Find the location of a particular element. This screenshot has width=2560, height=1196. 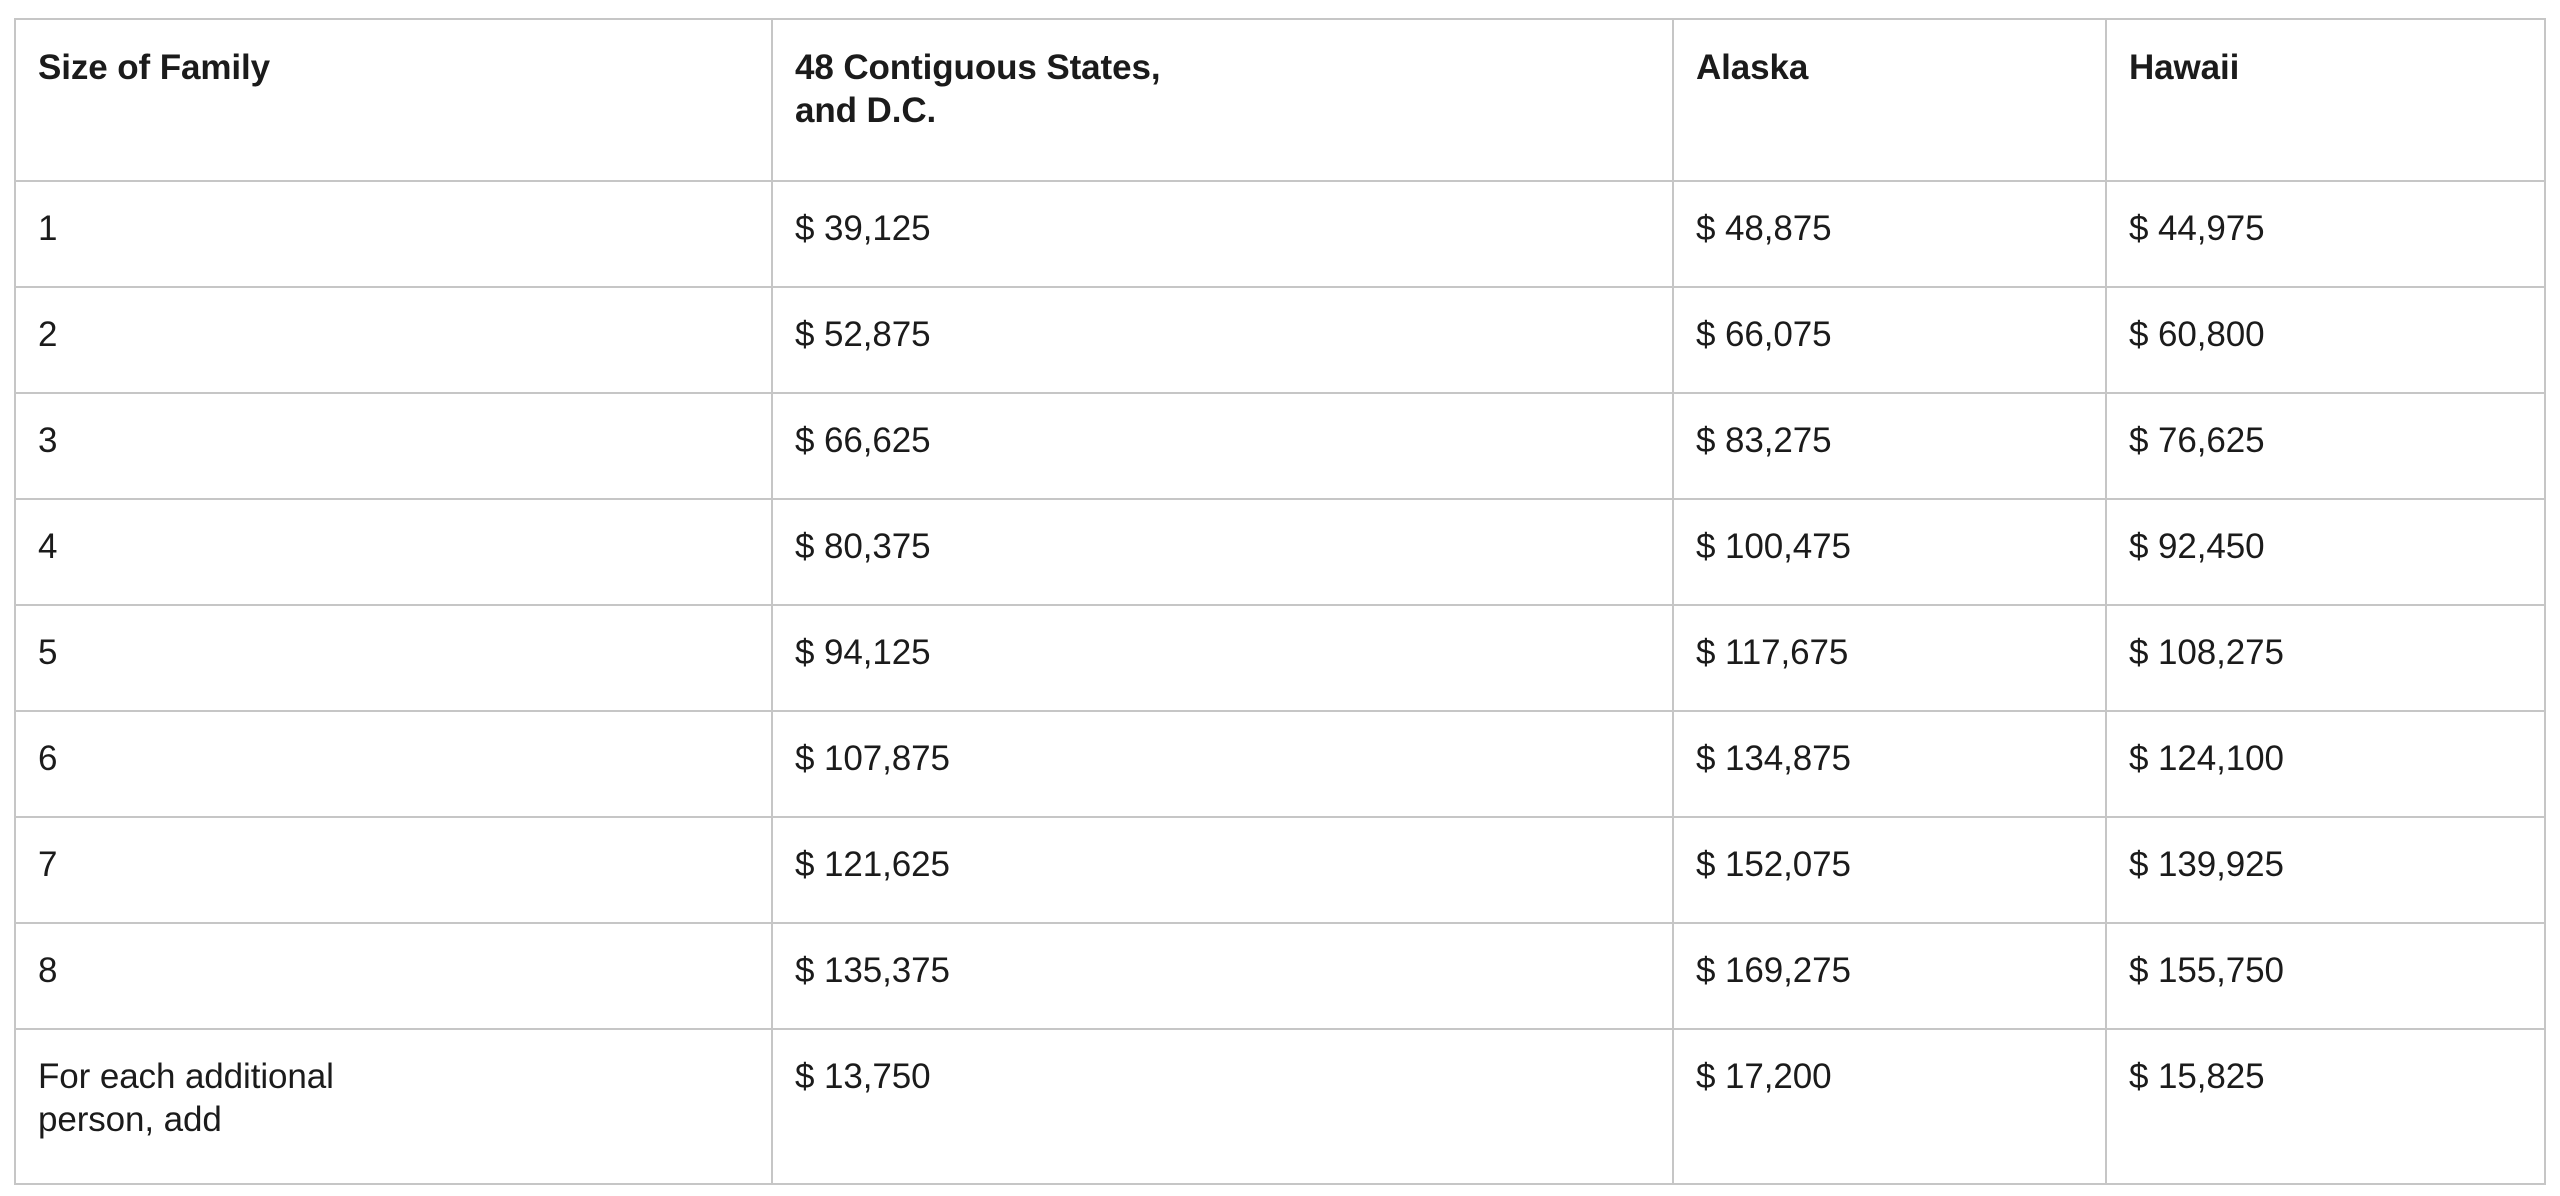

cell-alaska-amount: $ 152,075 is located at coordinates (1889, 870).